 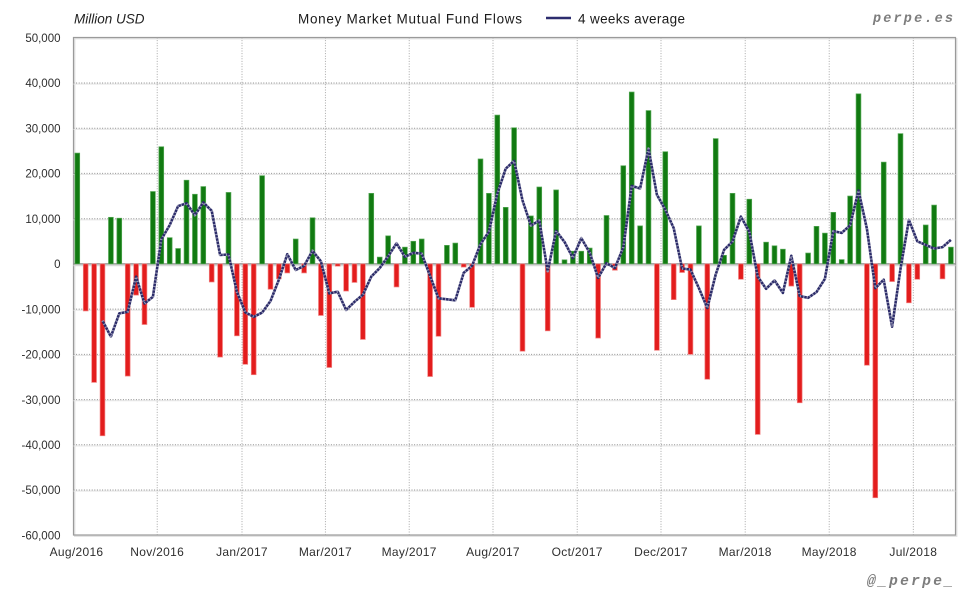 What do you see at coordinates (42, 39) in the screenshot?
I see `svg-text: 50,000` at bounding box center [42, 39].